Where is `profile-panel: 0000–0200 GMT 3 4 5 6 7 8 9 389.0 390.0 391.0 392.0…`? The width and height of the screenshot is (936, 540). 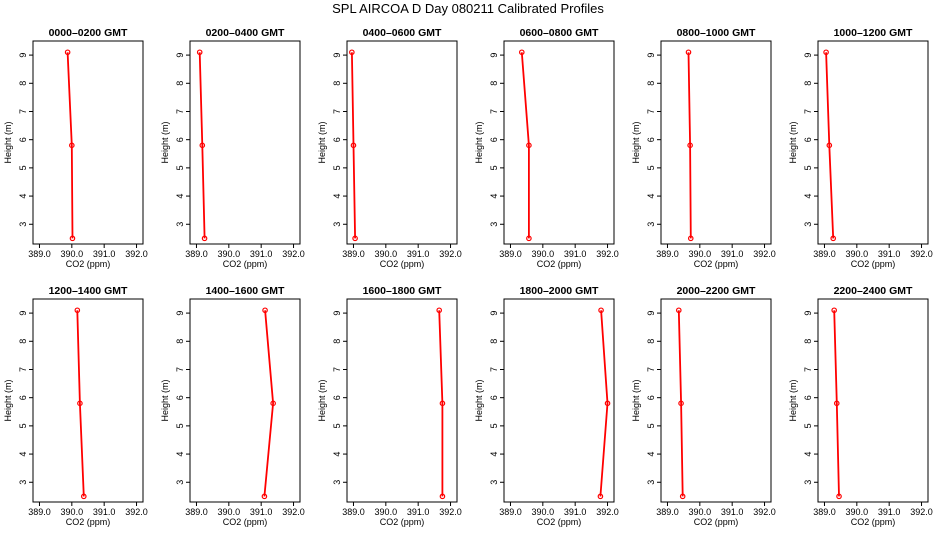 profile-panel: 0000–0200 GMT 3 4 5 6 7 8 9 389.0 390.0 391.0 392.0… is located at coordinates (75, 148).